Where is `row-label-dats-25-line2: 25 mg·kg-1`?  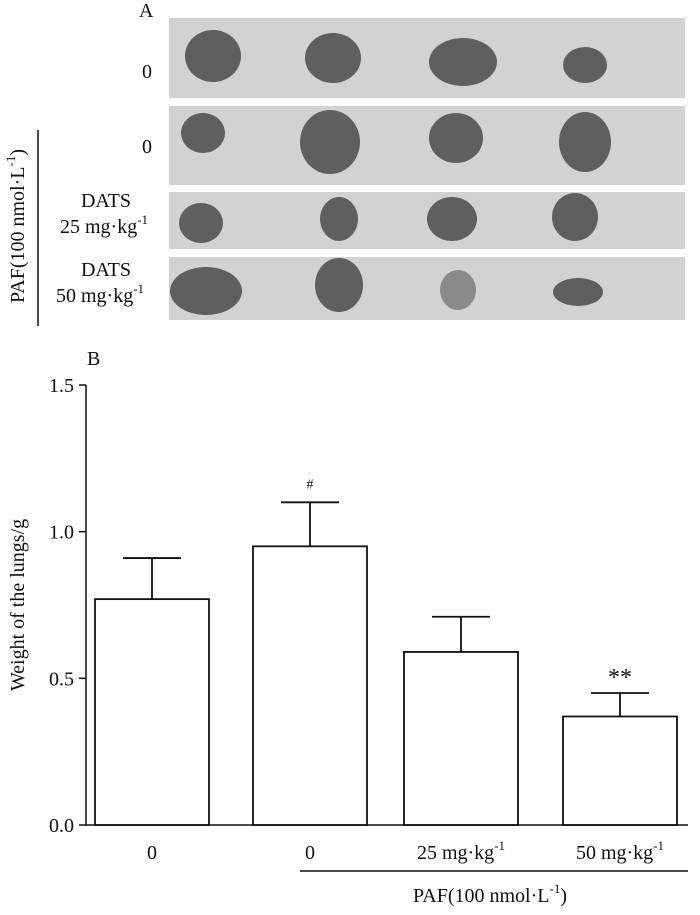
row-label-dats-25-line2: 25 mg·kg-1 is located at coordinates (104, 225).